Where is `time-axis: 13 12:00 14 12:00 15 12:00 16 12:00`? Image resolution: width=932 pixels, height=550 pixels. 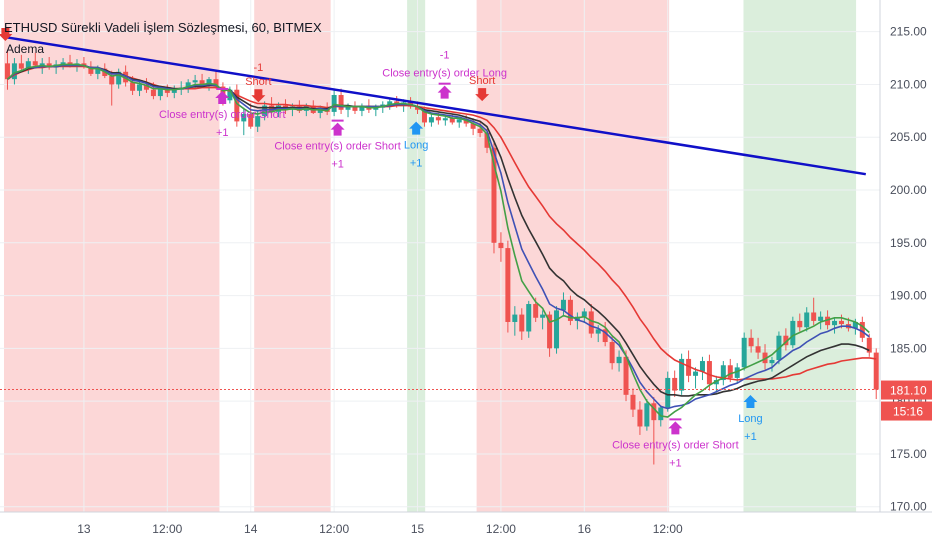 time-axis: 13 12:00 14 12:00 15 12:00 16 12:00 is located at coordinates (380, 529).